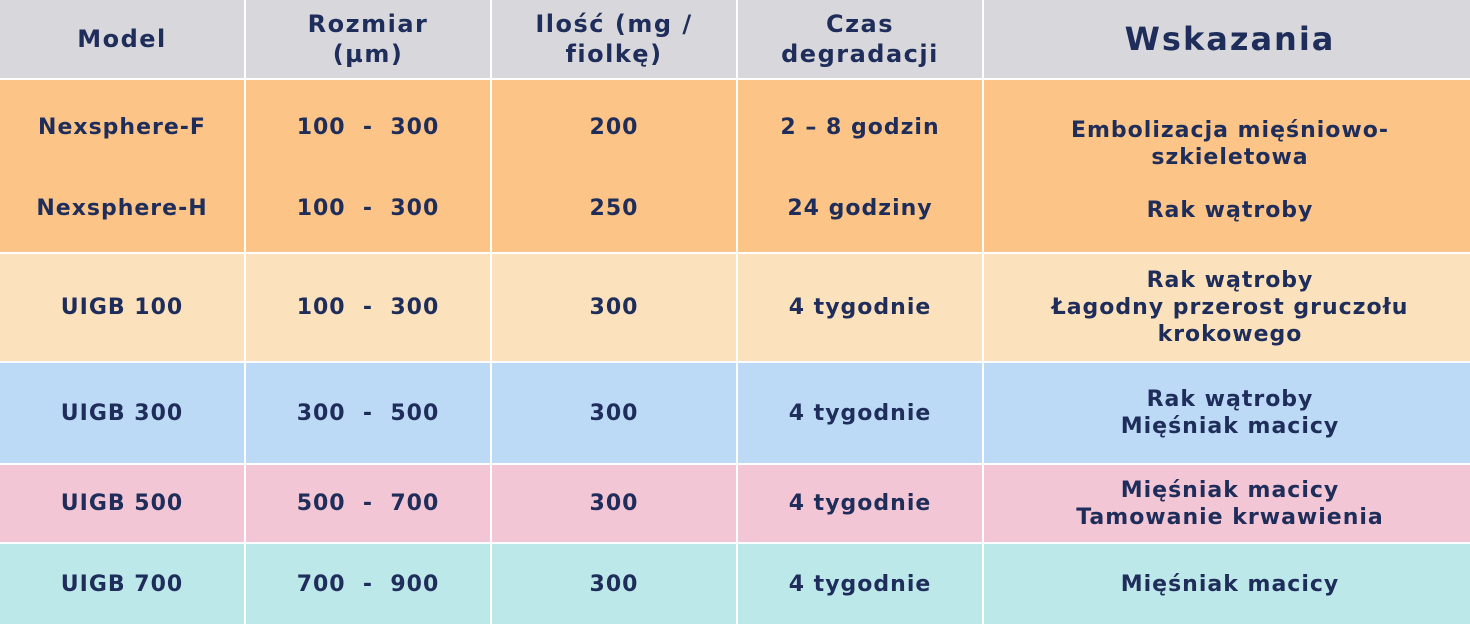 The height and width of the screenshot is (624, 1470). Describe the element at coordinates (122, 166) in the screenshot. I see `nexsphere-model-cell: Nexsphere-F Nexsphere-H` at that location.